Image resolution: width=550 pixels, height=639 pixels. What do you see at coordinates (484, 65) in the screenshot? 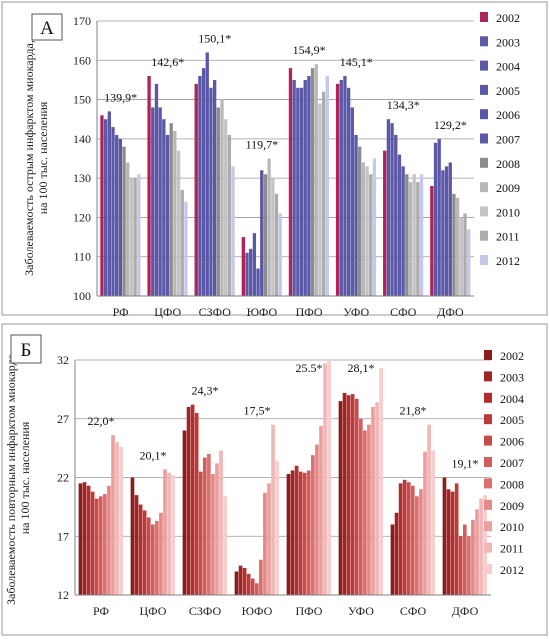
I see `legend-swatch-a-2004` at bounding box center [484, 65].